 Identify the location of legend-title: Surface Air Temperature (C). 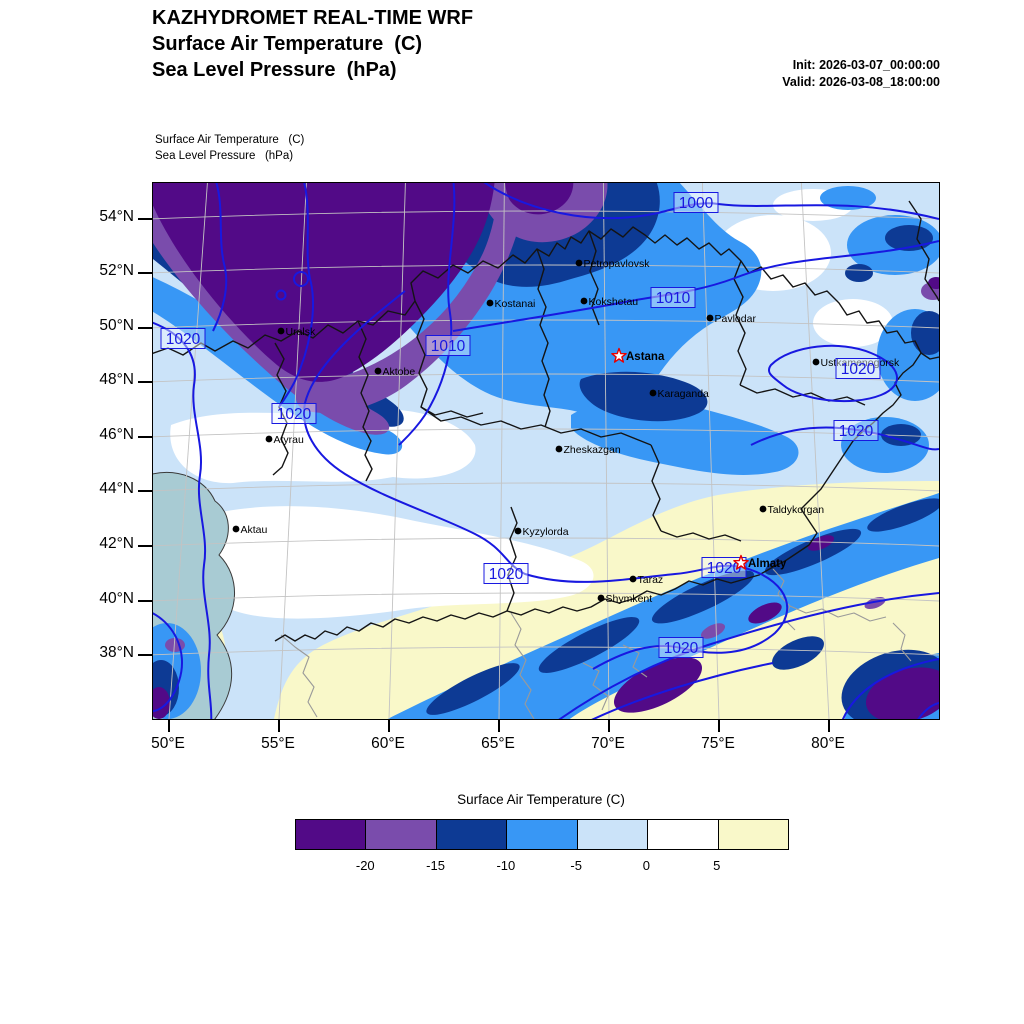
(541, 799).